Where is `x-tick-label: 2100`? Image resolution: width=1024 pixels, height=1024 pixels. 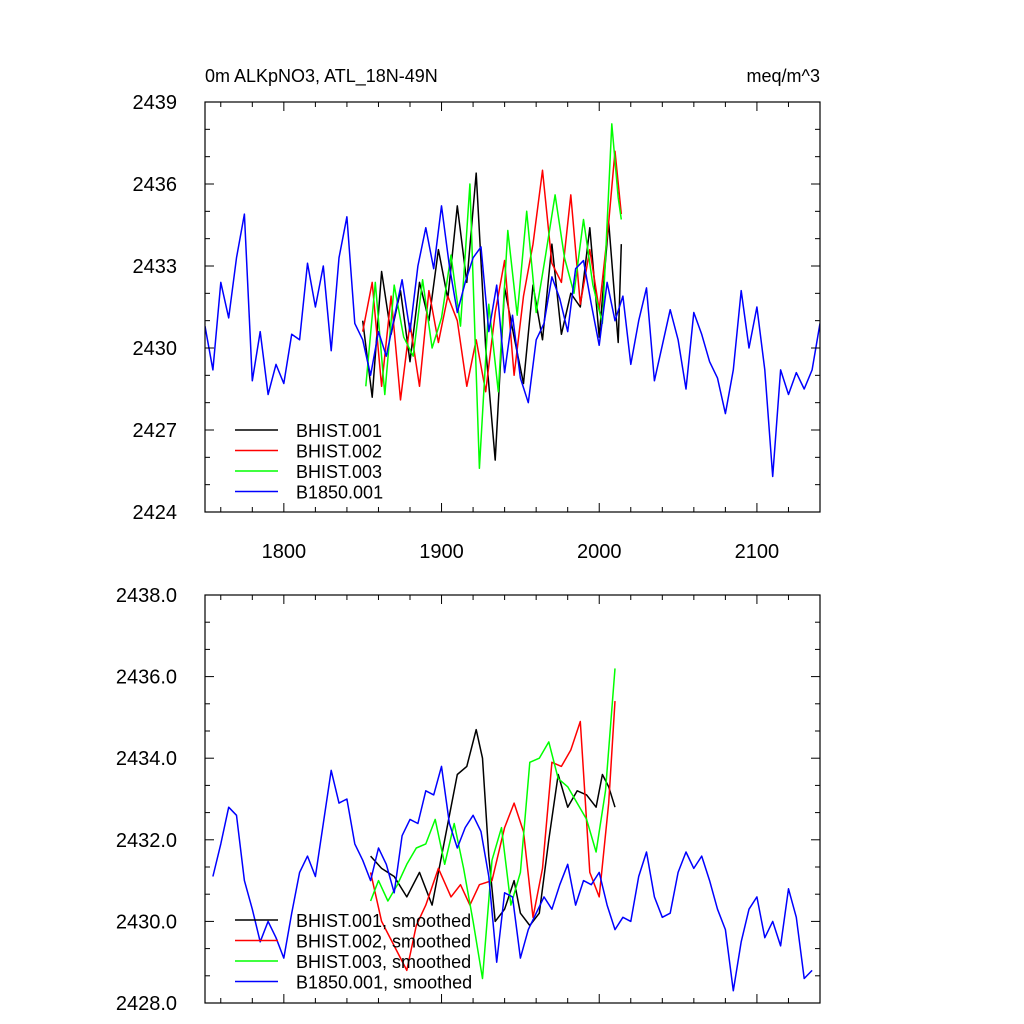
x-tick-label: 2100 is located at coordinates (757, 552).